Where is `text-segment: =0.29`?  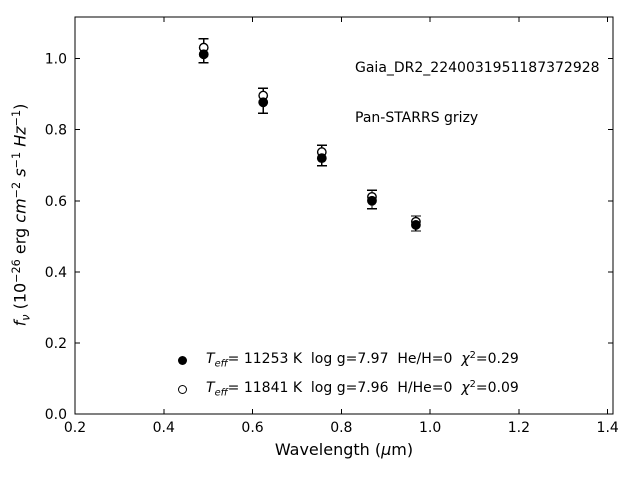
text-segment: =0.29 is located at coordinates (497, 359).